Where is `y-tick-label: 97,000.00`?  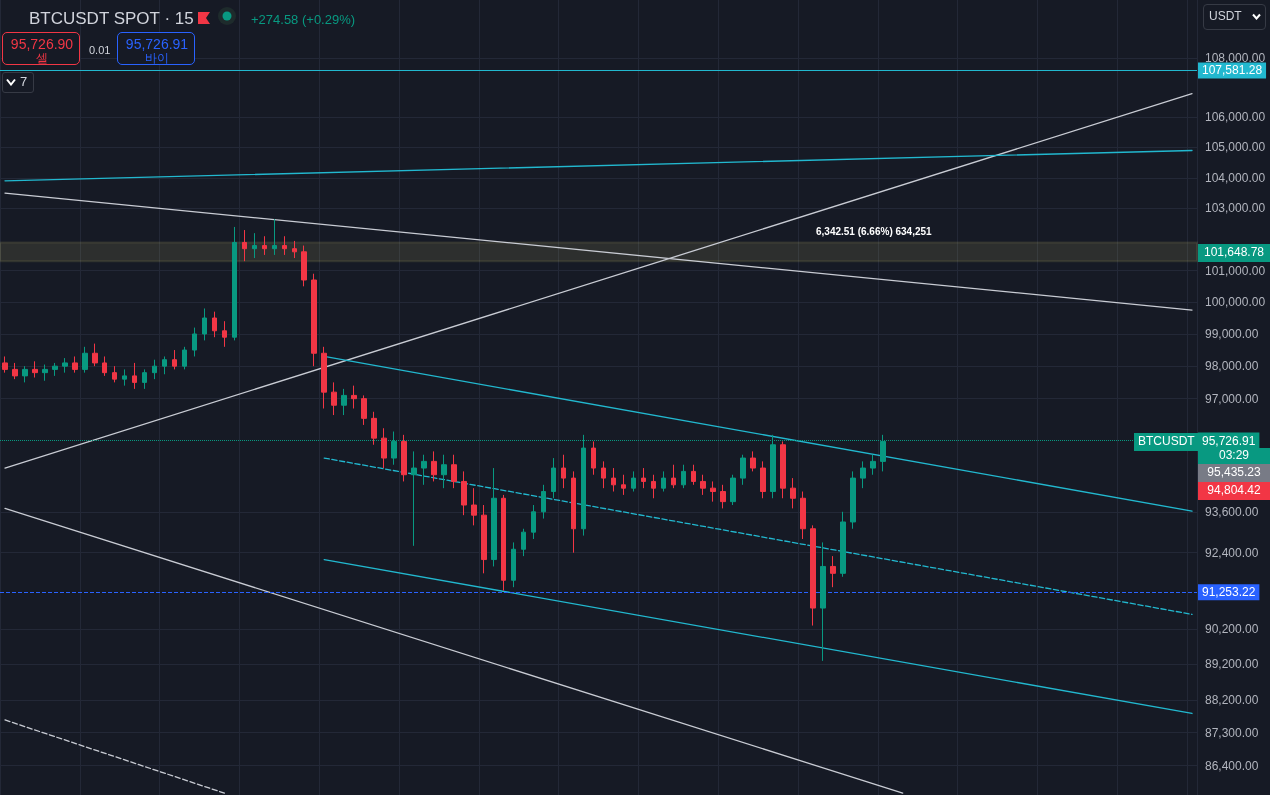
y-tick-label: 97,000.00 is located at coordinates (1232, 398).